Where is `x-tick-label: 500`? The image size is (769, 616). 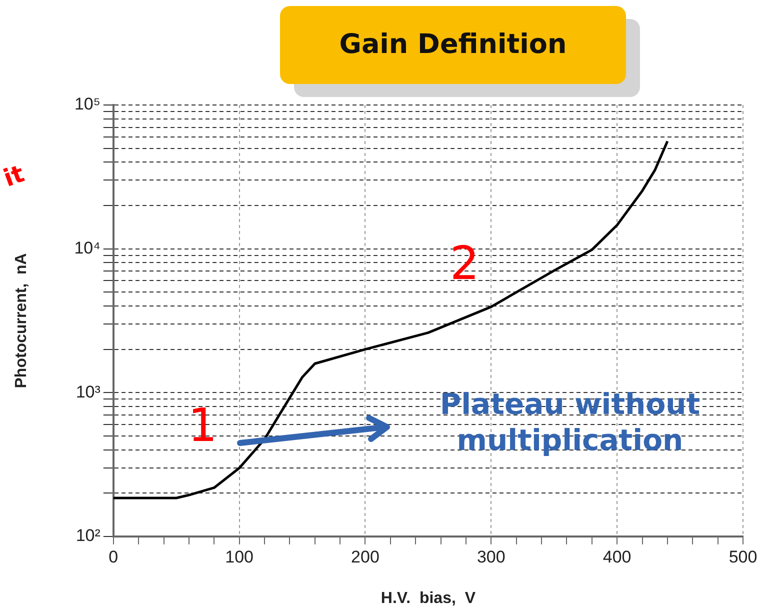 x-tick-label: 500 is located at coordinates (743, 556).